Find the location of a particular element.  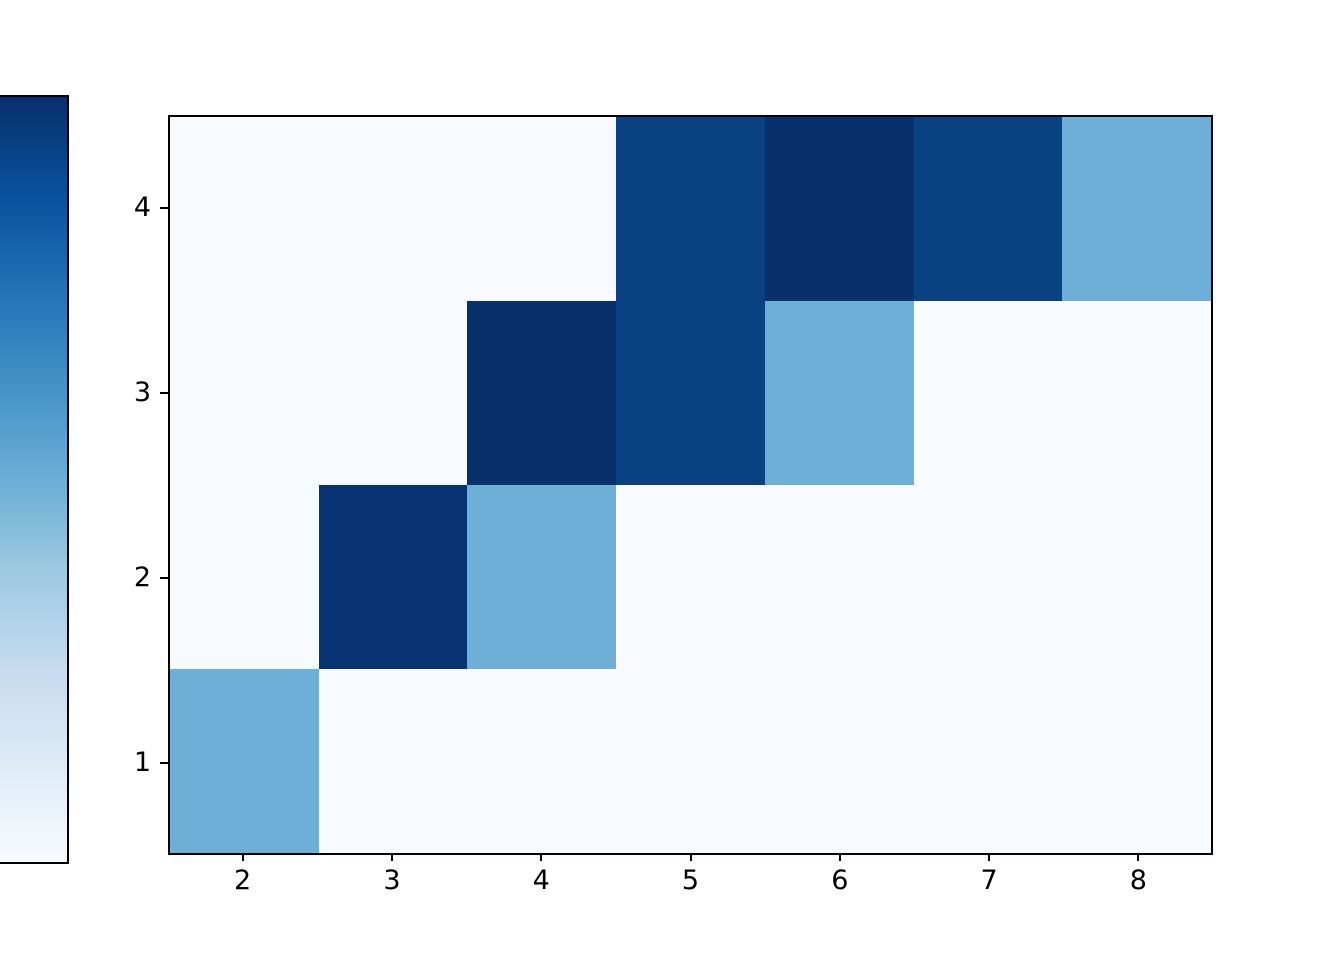

x-tick-label: 2 is located at coordinates (243, 880).